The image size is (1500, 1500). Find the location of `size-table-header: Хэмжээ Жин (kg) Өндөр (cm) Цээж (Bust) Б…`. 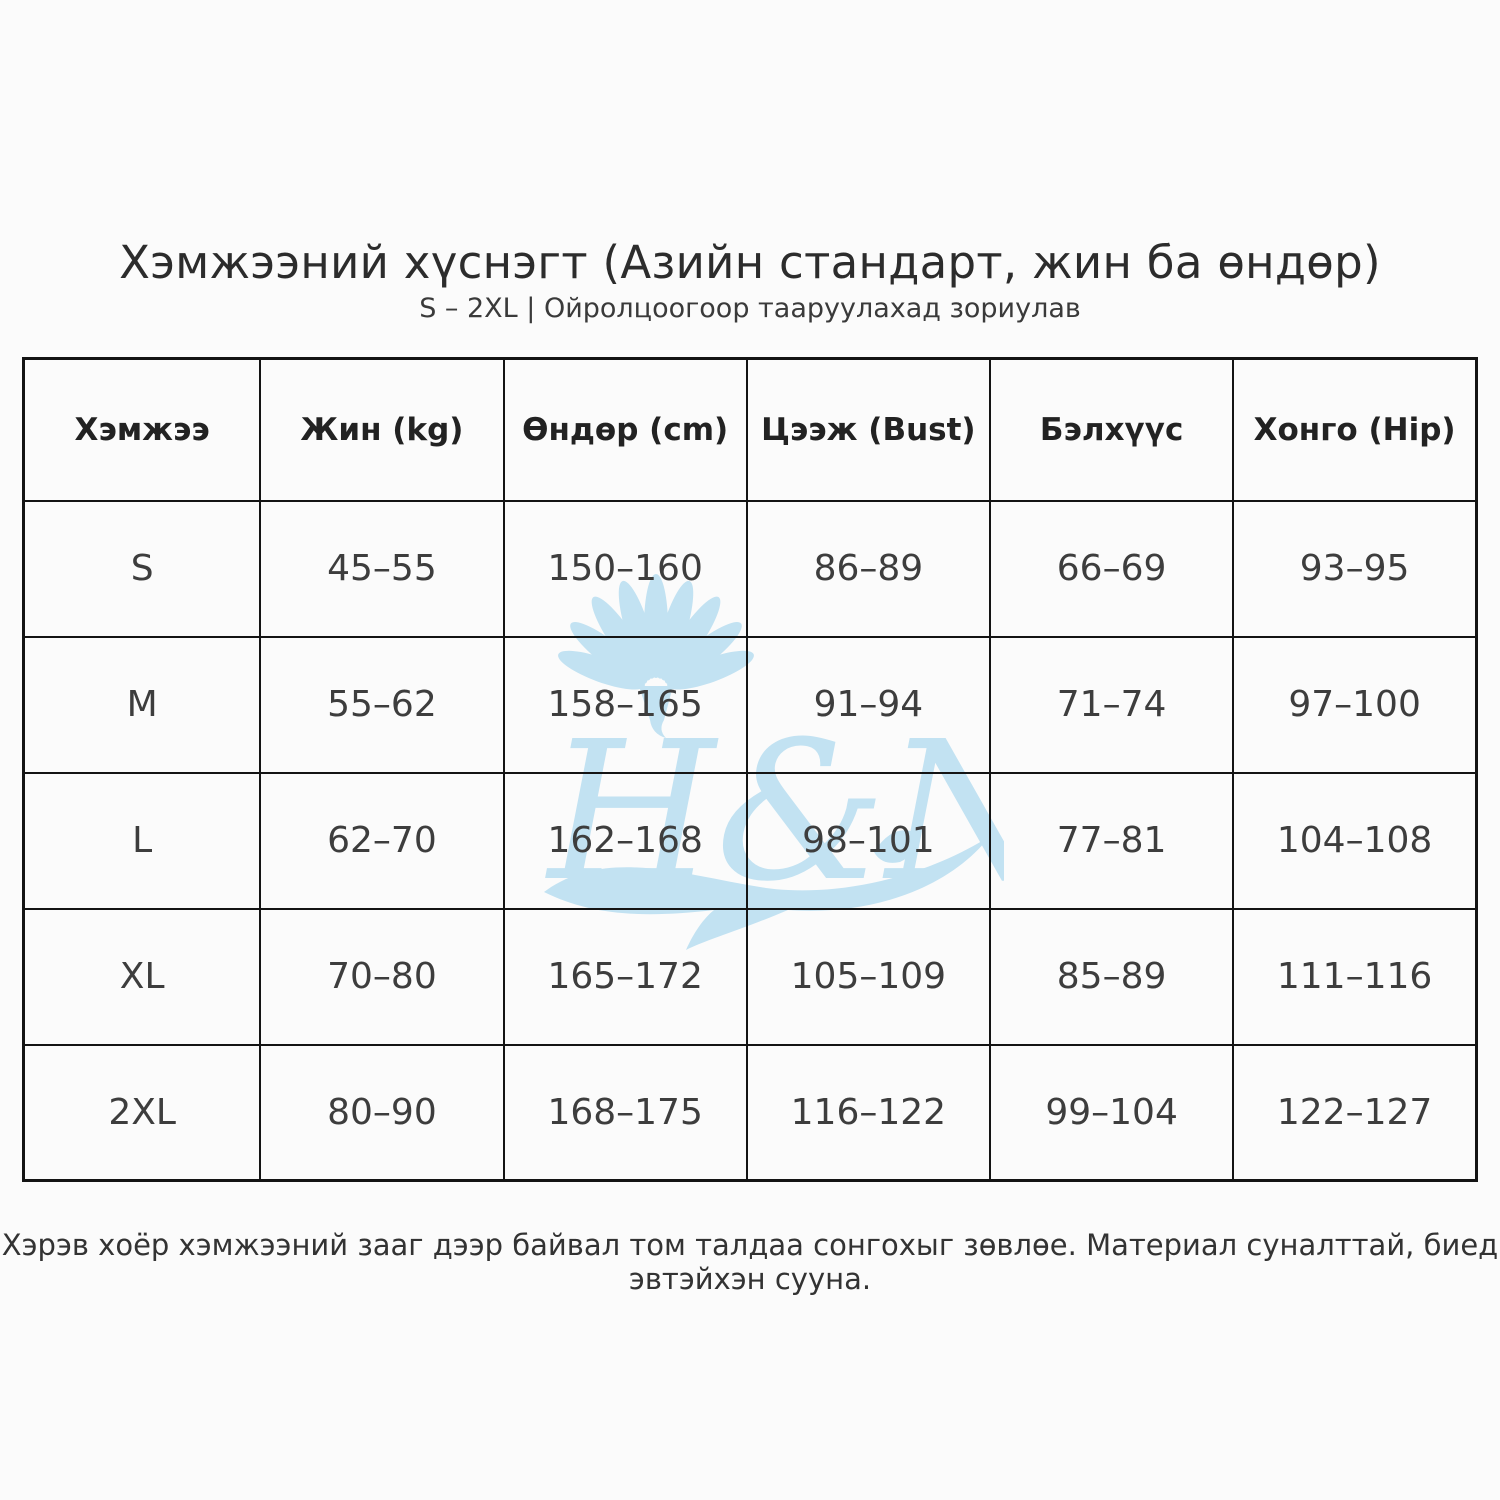

size-table-header: Хэмжээ Жин (kg) Өндөр (cm) Цээж (Bust) Б… is located at coordinates (750, 429).